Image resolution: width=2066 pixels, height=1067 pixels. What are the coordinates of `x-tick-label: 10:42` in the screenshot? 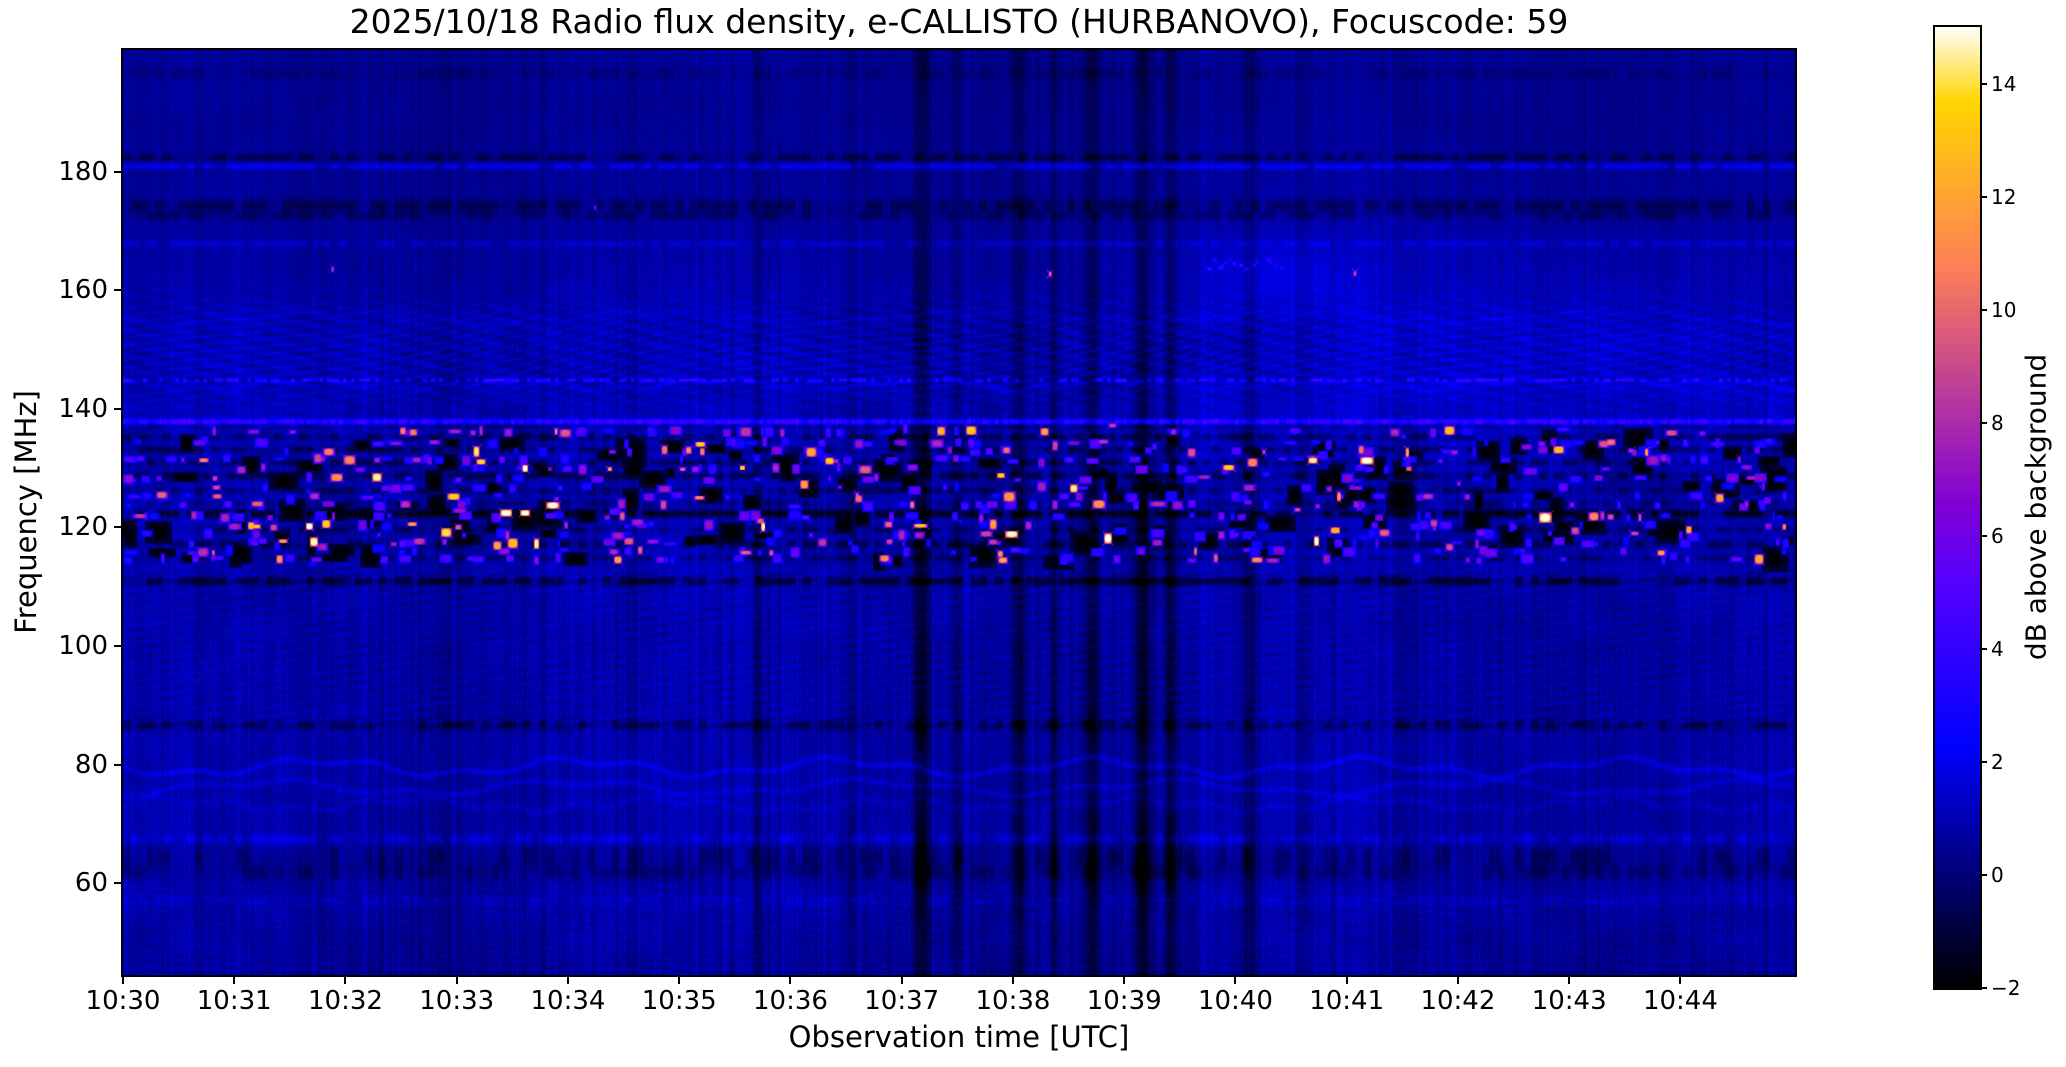 It's located at (1458, 1001).